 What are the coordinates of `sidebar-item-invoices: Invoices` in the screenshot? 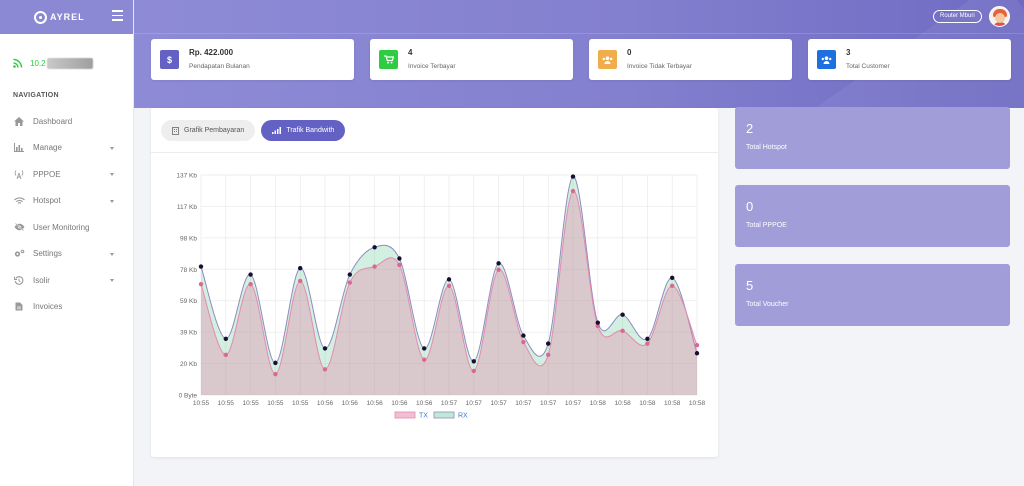 It's located at (66, 307).